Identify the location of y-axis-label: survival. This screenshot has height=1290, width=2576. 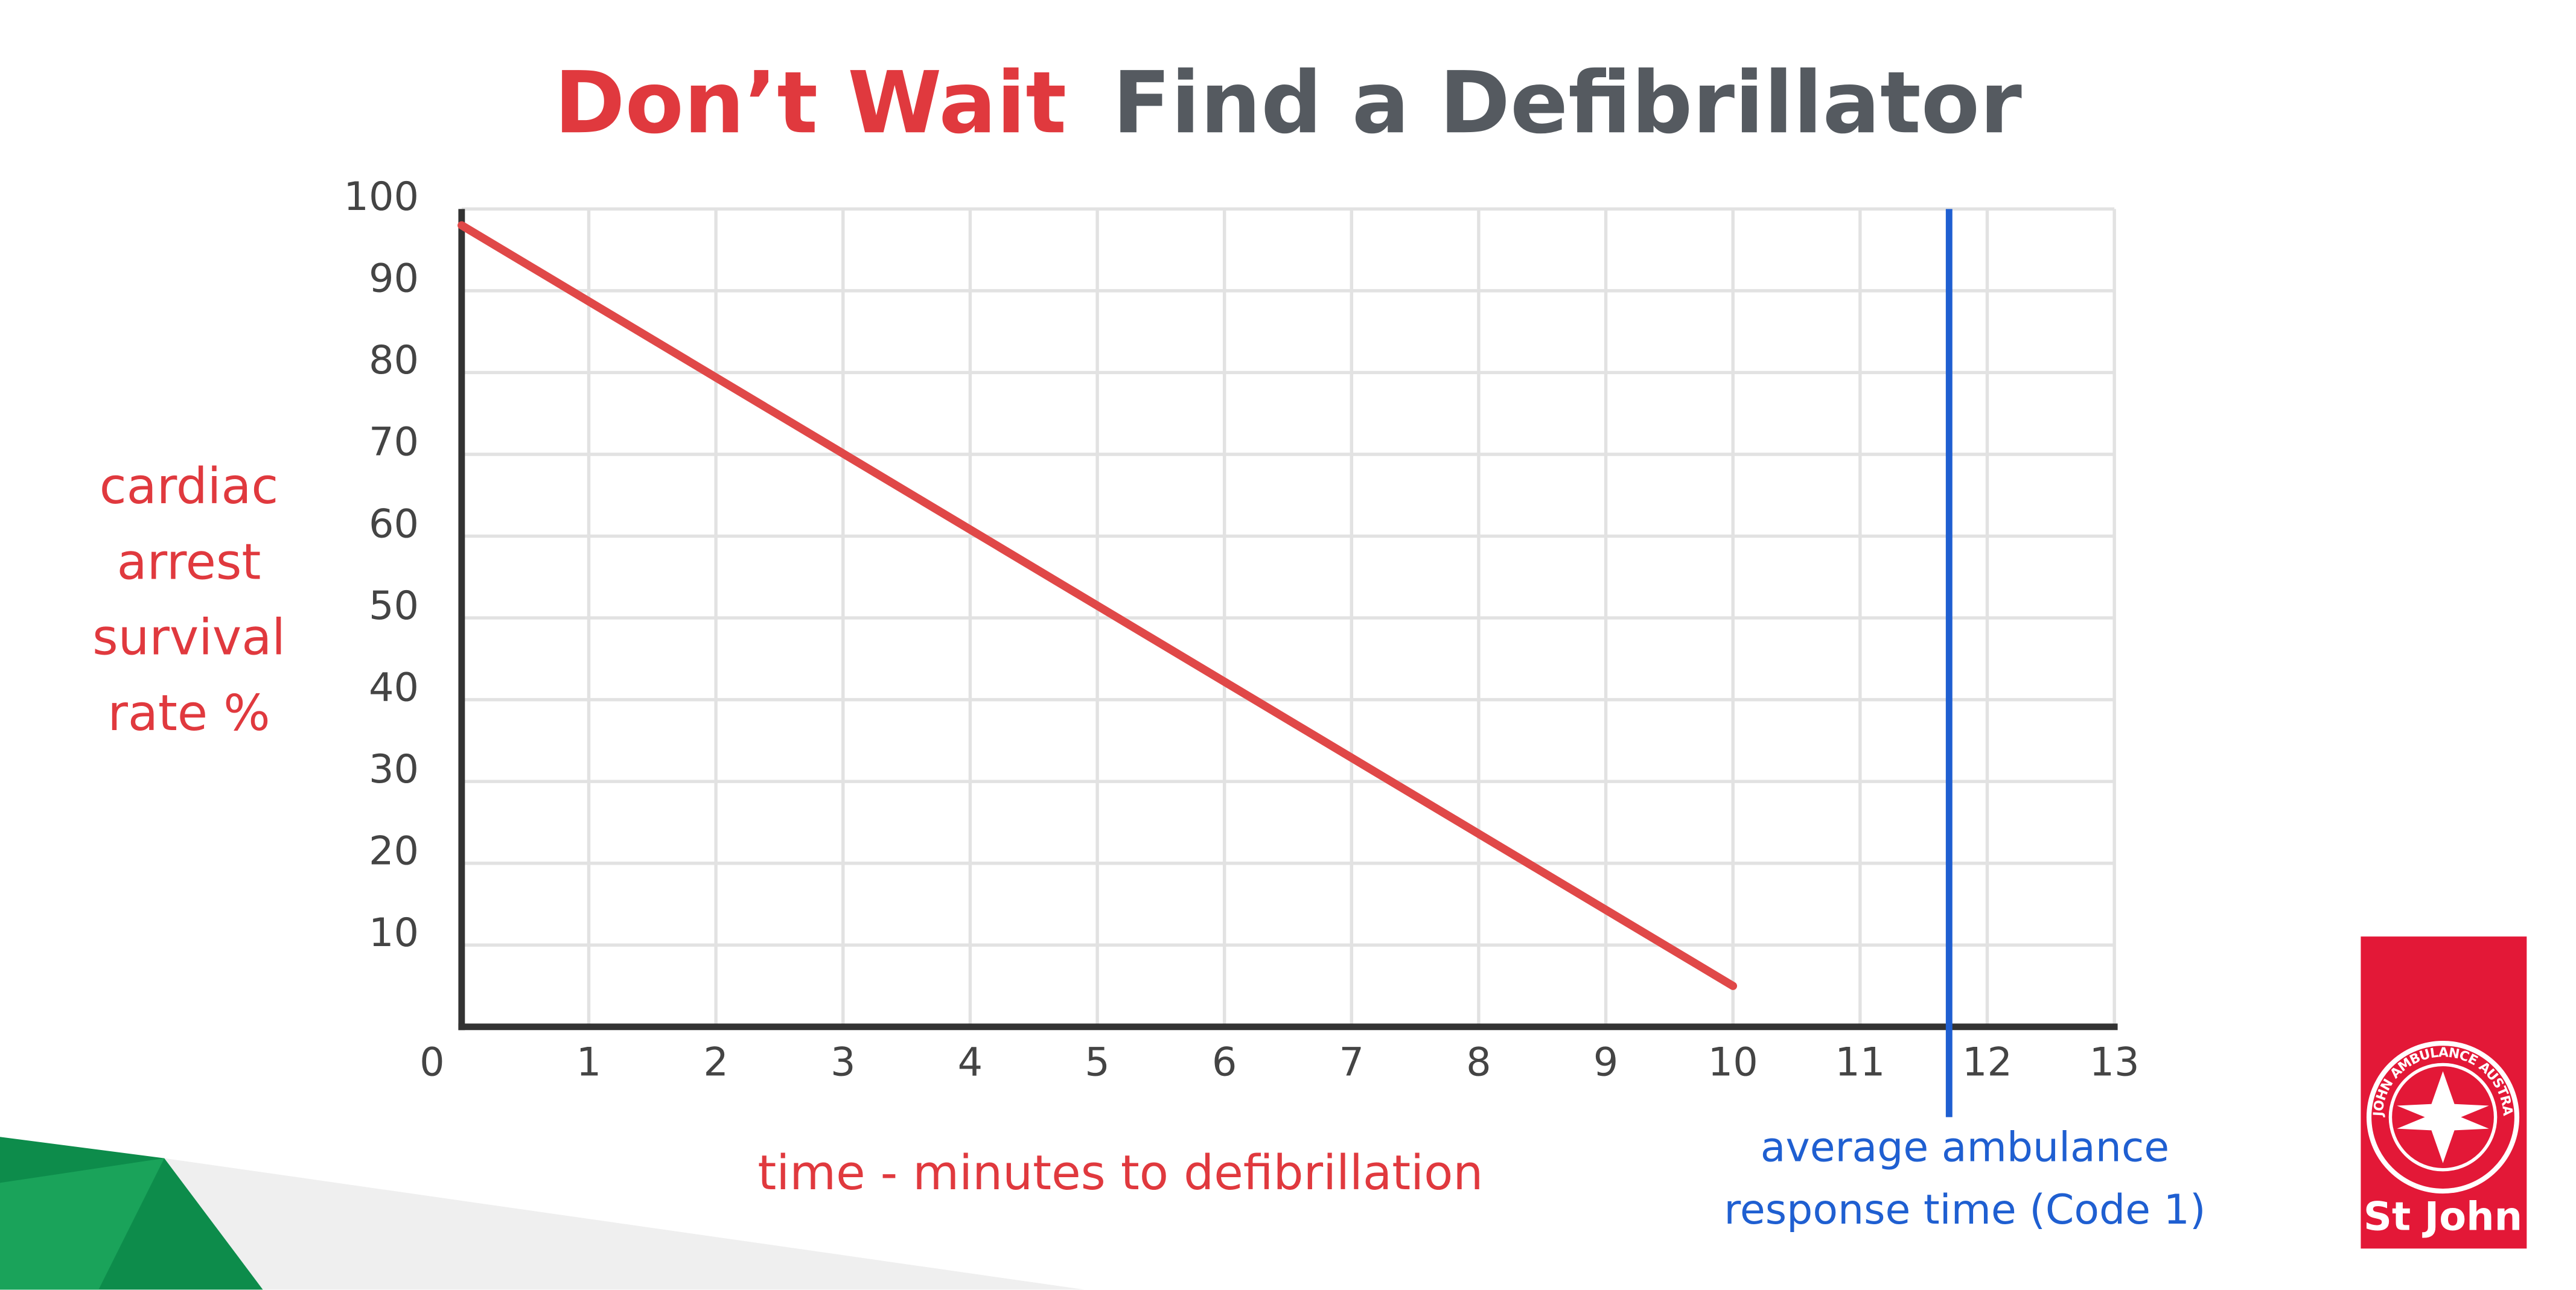
(188, 638).